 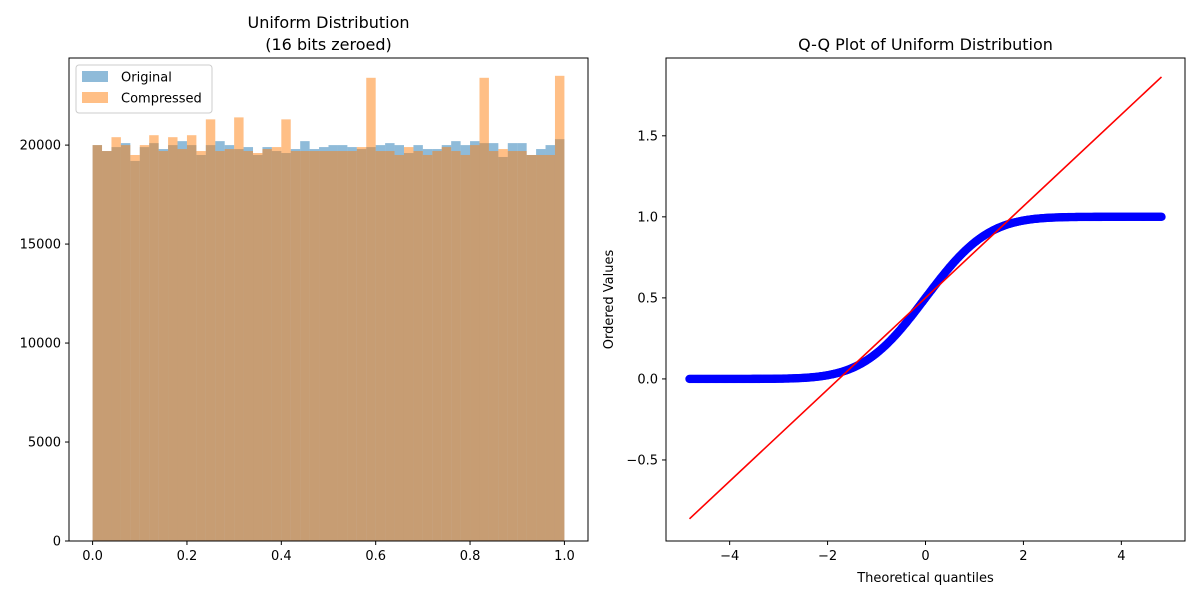 I want to click on histogram-title-line-1: Uniform Distribution, so click(x=328, y=22).